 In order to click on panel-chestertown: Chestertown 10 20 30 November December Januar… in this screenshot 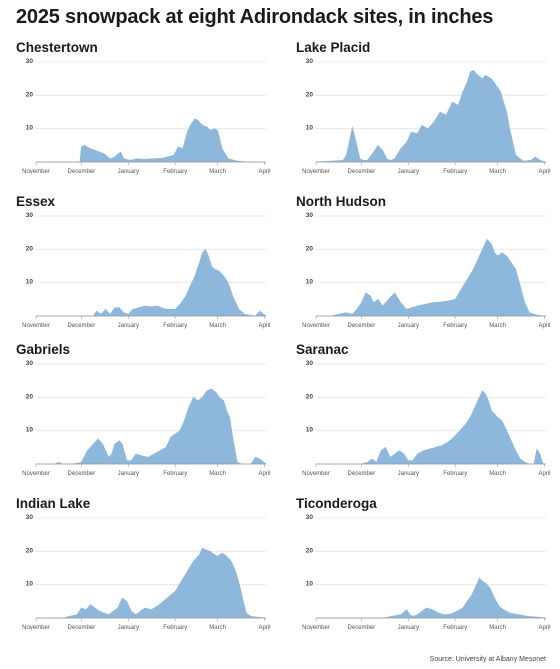, I will do `click(147, 115)`.